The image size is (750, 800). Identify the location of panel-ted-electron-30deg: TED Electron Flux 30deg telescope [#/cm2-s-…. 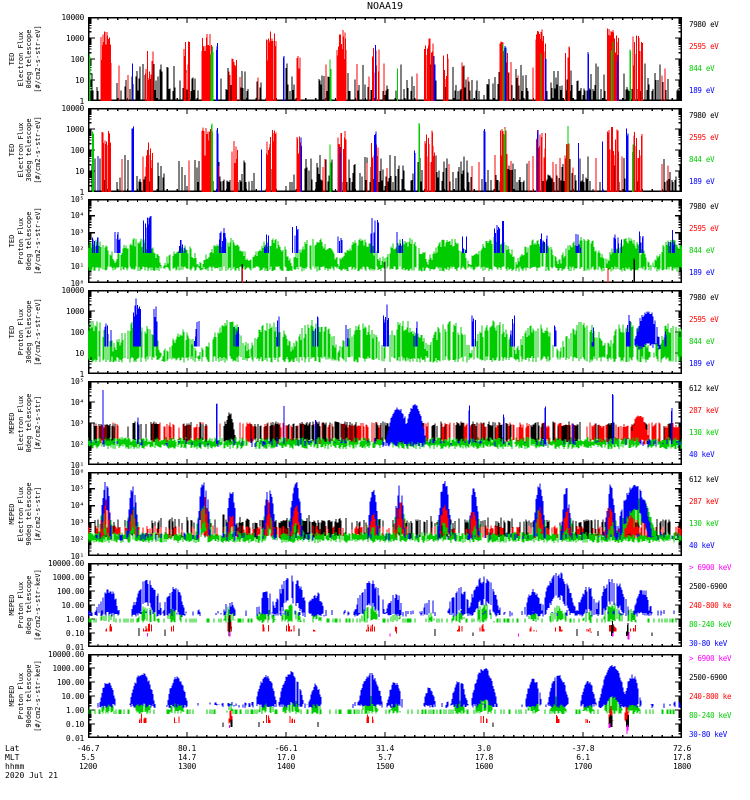
(375, 150).